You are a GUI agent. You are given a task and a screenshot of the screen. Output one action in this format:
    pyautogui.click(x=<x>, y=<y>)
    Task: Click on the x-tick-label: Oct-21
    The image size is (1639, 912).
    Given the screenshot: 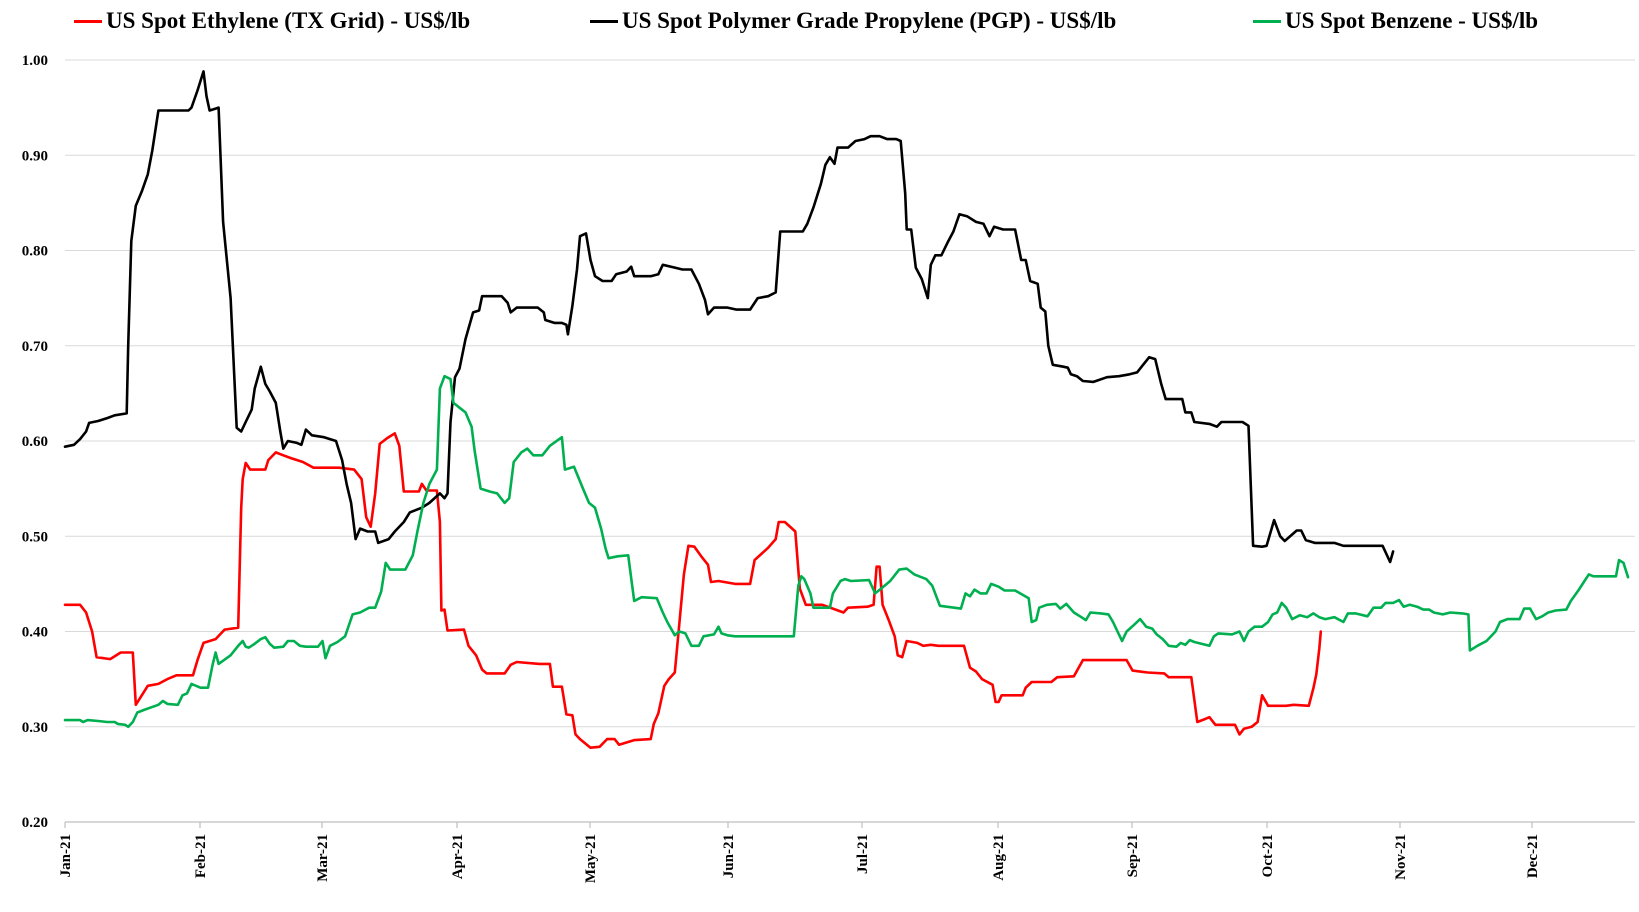 What is the action you would take?
    pyautogui.click(x=1268, y=855)
    